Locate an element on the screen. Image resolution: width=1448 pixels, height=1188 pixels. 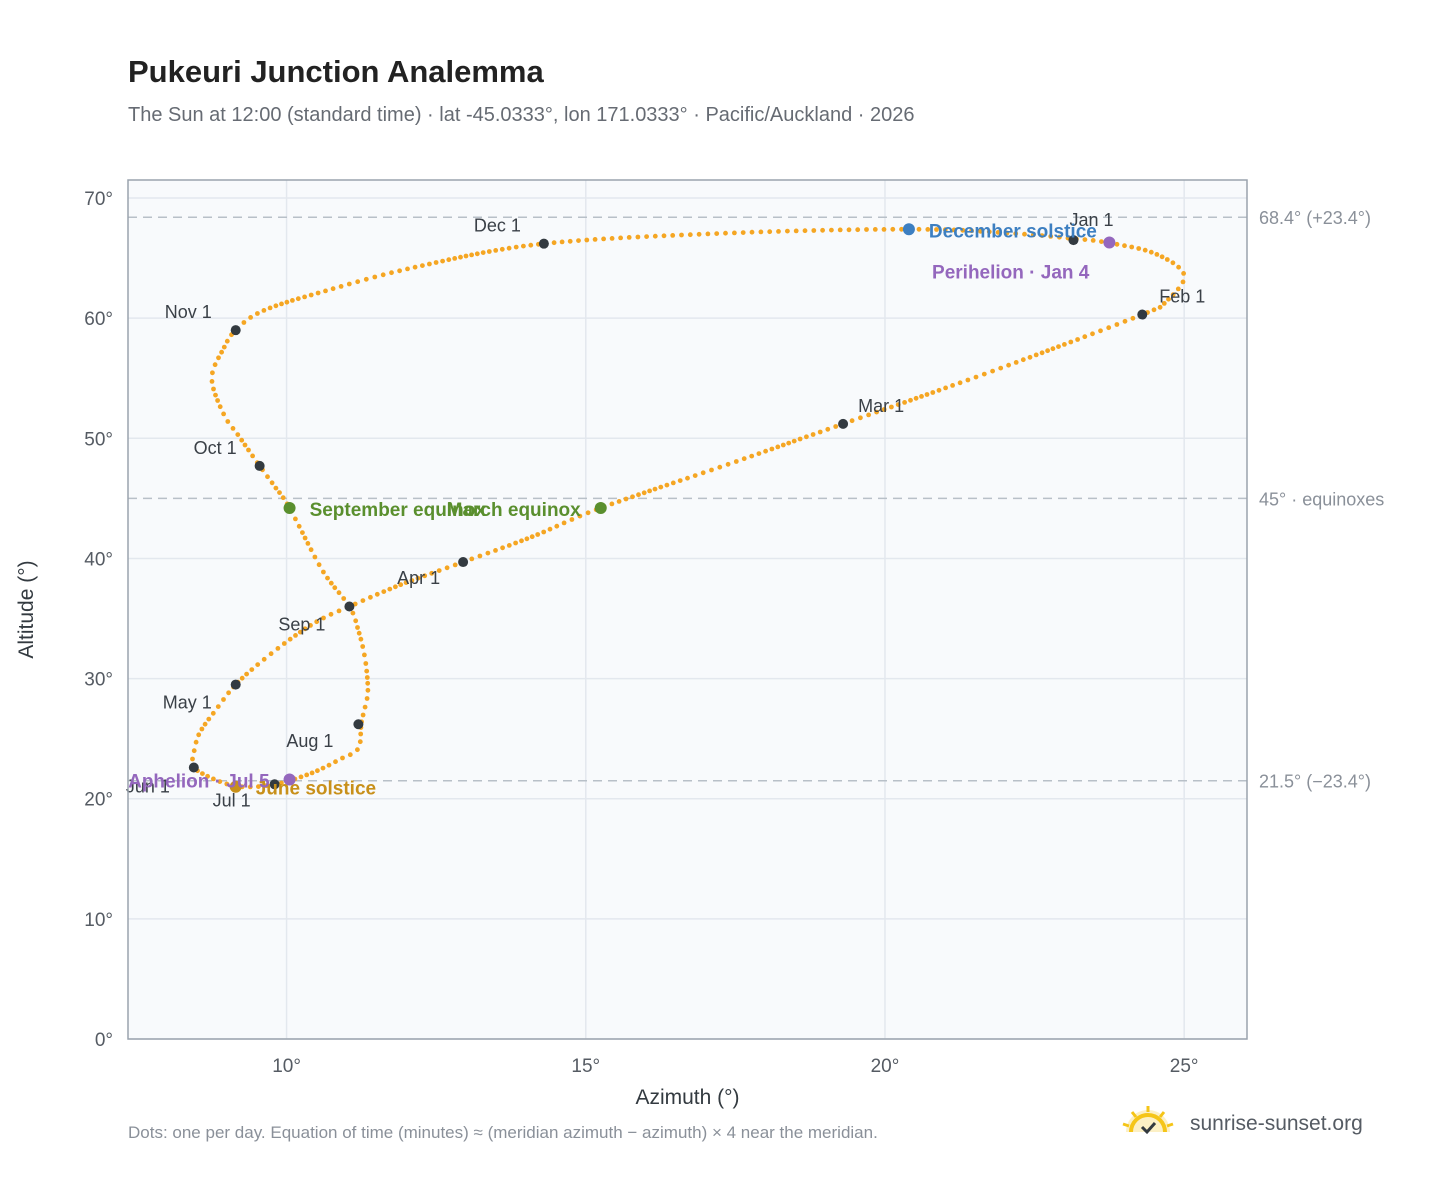
event-label: Perihelion · Jan 4 is located at coordinates (1011, 272).